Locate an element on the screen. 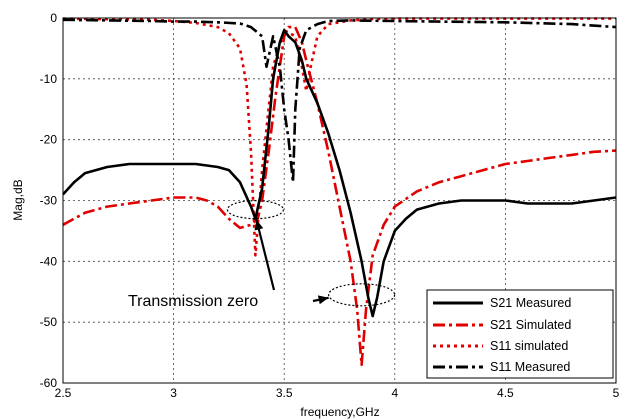 The width and height of the screenshot is (619, 420). y-tick-label: -30 is located at coordinates (49, 201).